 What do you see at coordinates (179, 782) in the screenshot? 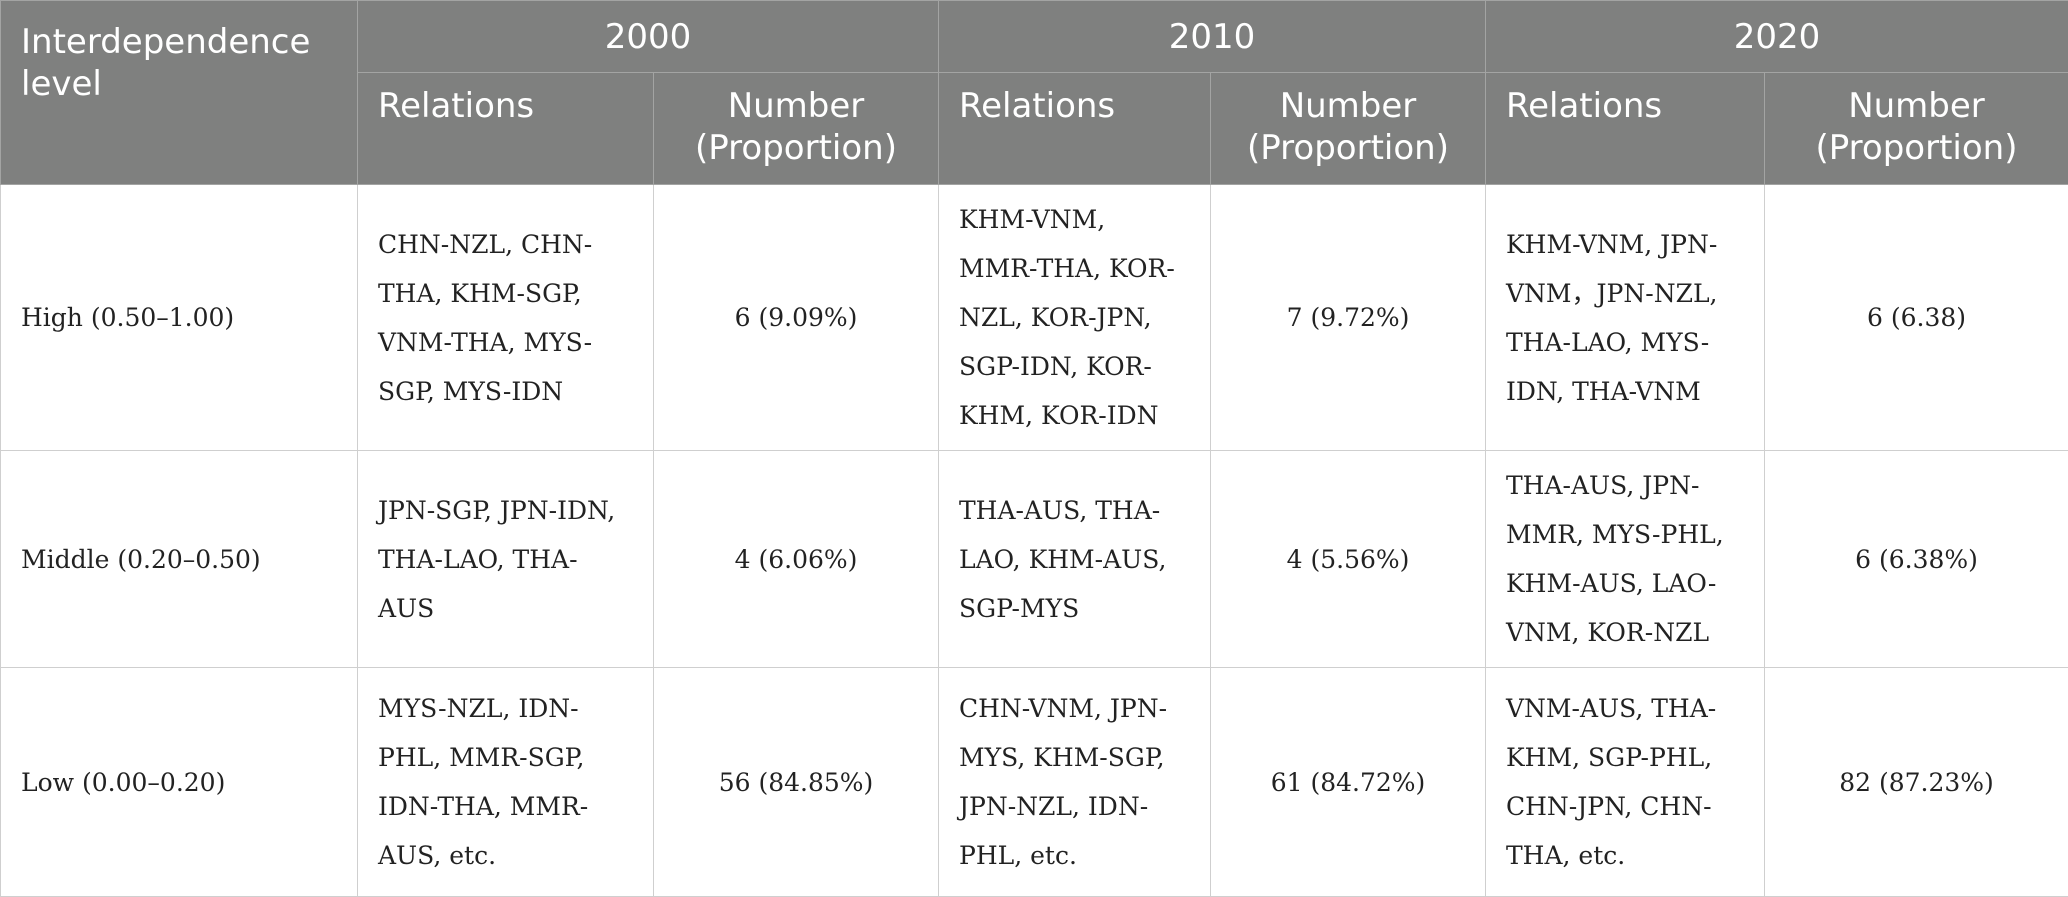
I see `level-cell: Low (0.00–0.20)` at bounding box center [179, 782].